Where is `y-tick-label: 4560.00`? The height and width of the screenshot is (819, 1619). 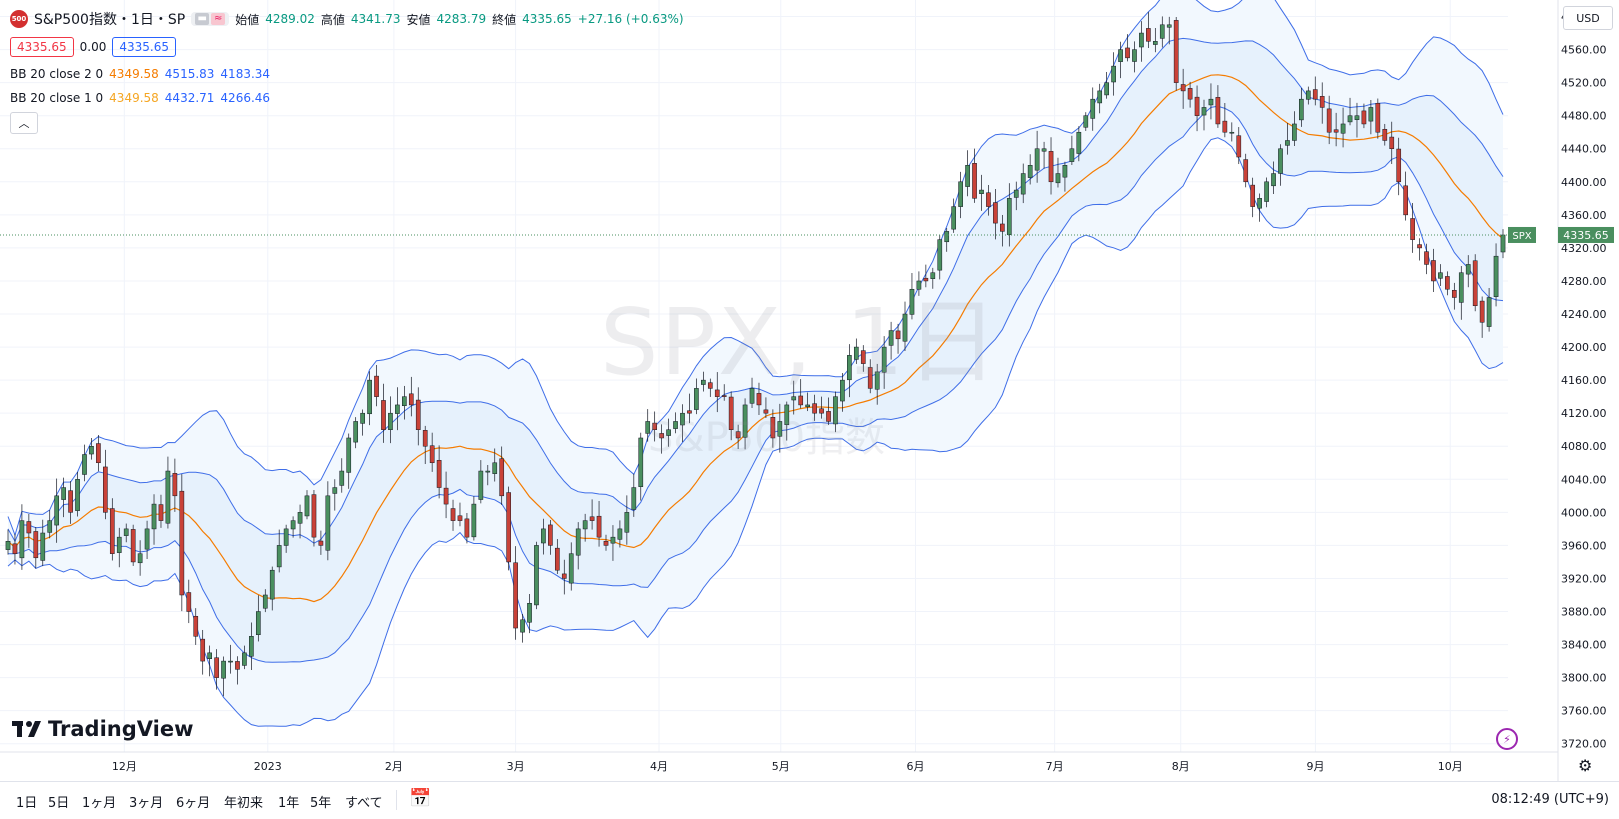
y-tick-label: 4560.00 is located at coordinates (1584, 50).